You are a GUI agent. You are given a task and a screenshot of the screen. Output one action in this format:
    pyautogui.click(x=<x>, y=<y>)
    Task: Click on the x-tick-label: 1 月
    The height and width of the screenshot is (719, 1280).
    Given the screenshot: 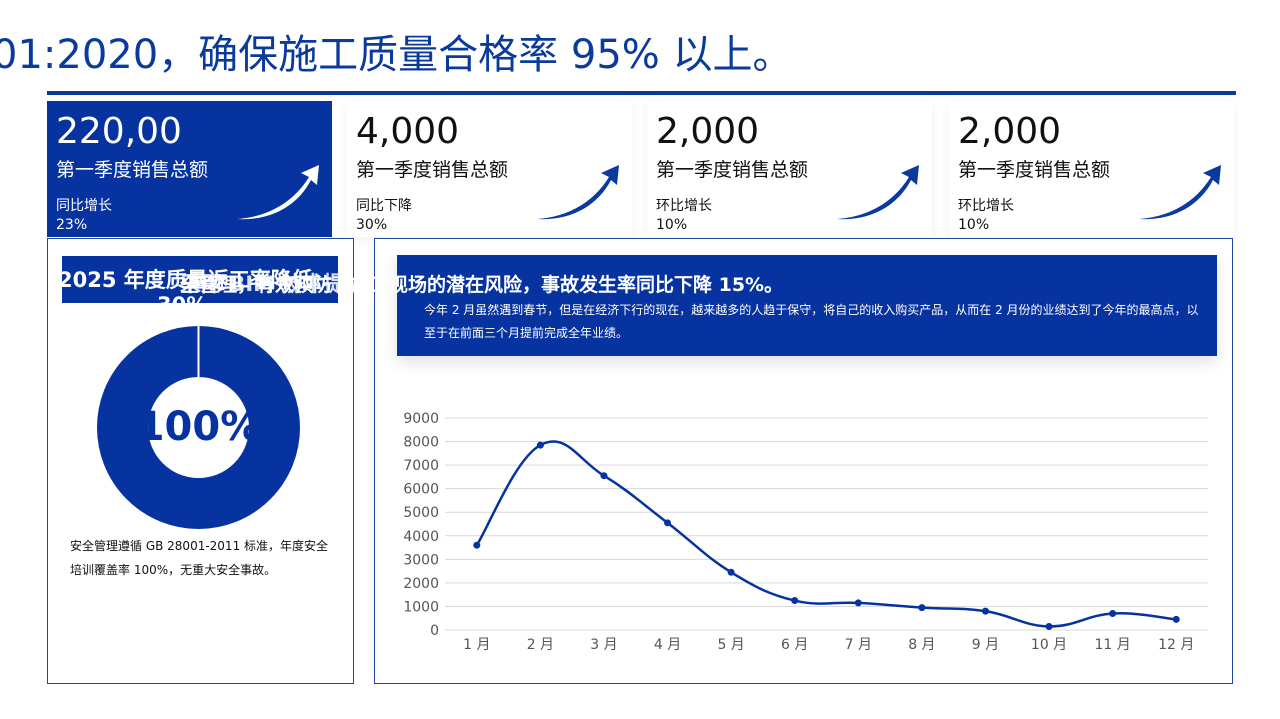 What is the action you would take?
    pyautogui.click(x=476, y=645)
    